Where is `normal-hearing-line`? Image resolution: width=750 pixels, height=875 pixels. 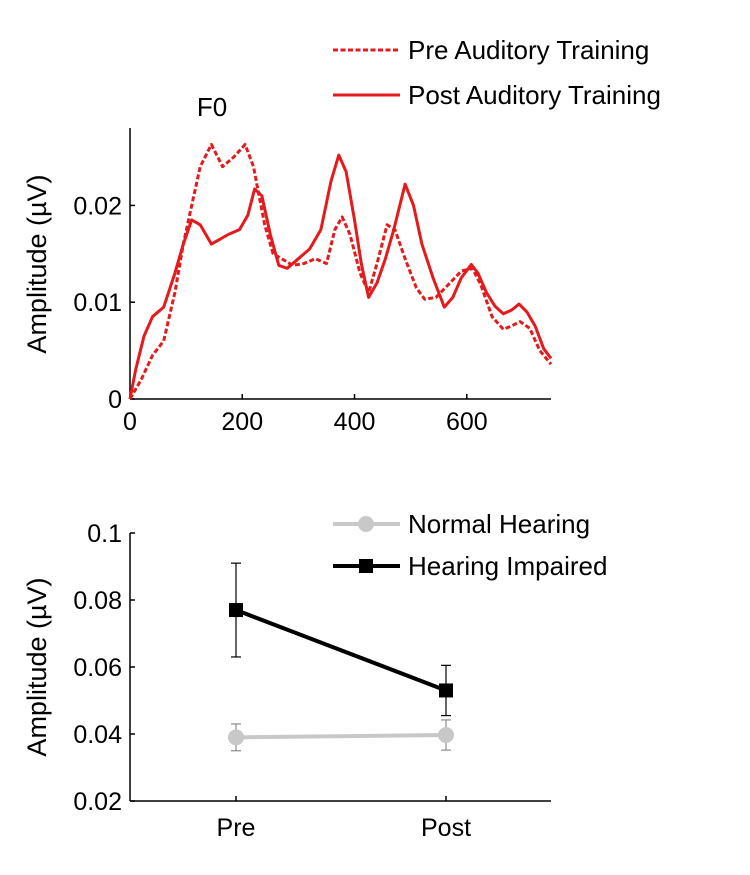
normal-hearing-line is located at coordinates (341, 736).